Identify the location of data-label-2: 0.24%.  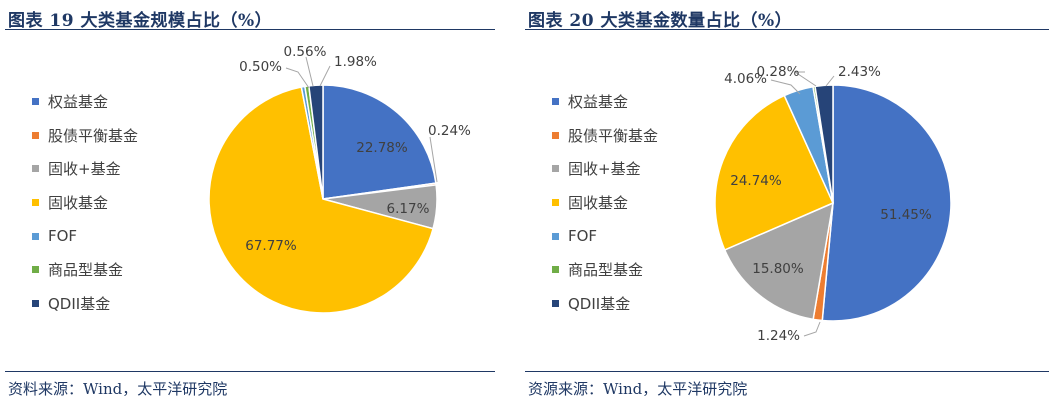
(449, 131).